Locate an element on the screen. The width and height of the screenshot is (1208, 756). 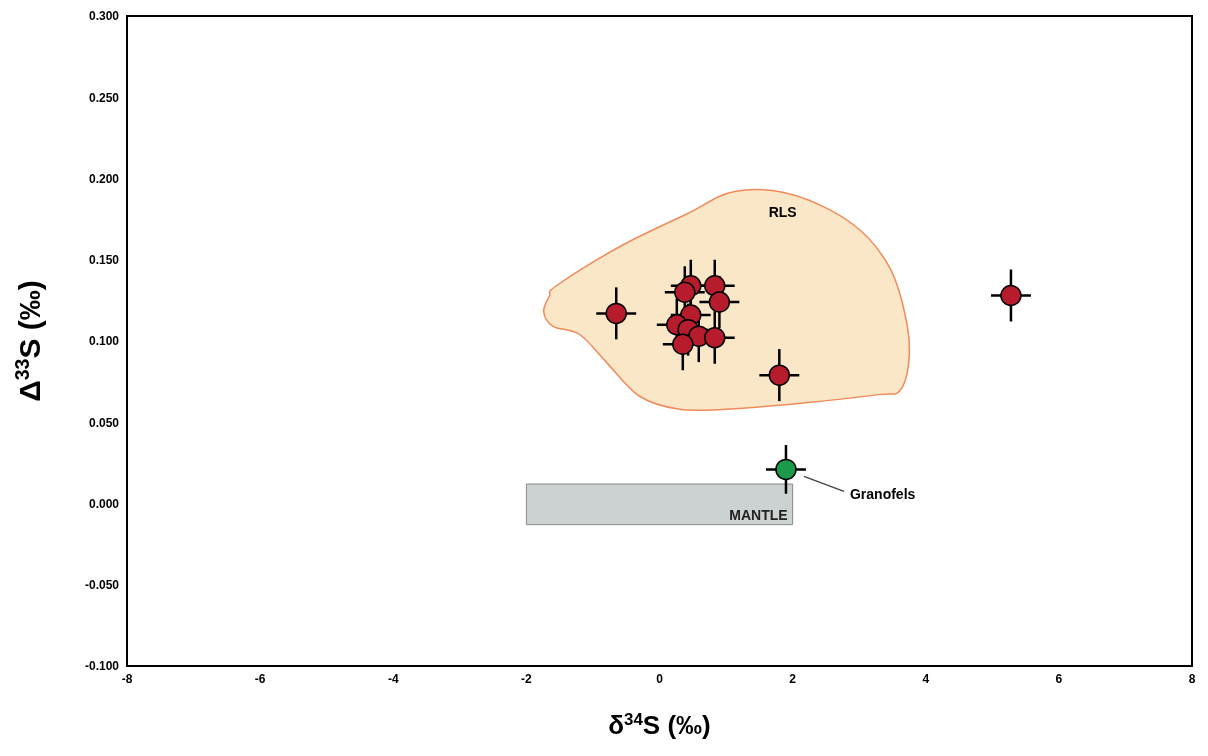
y-tick-label: -0.050 is located at coordinates (102, 585).